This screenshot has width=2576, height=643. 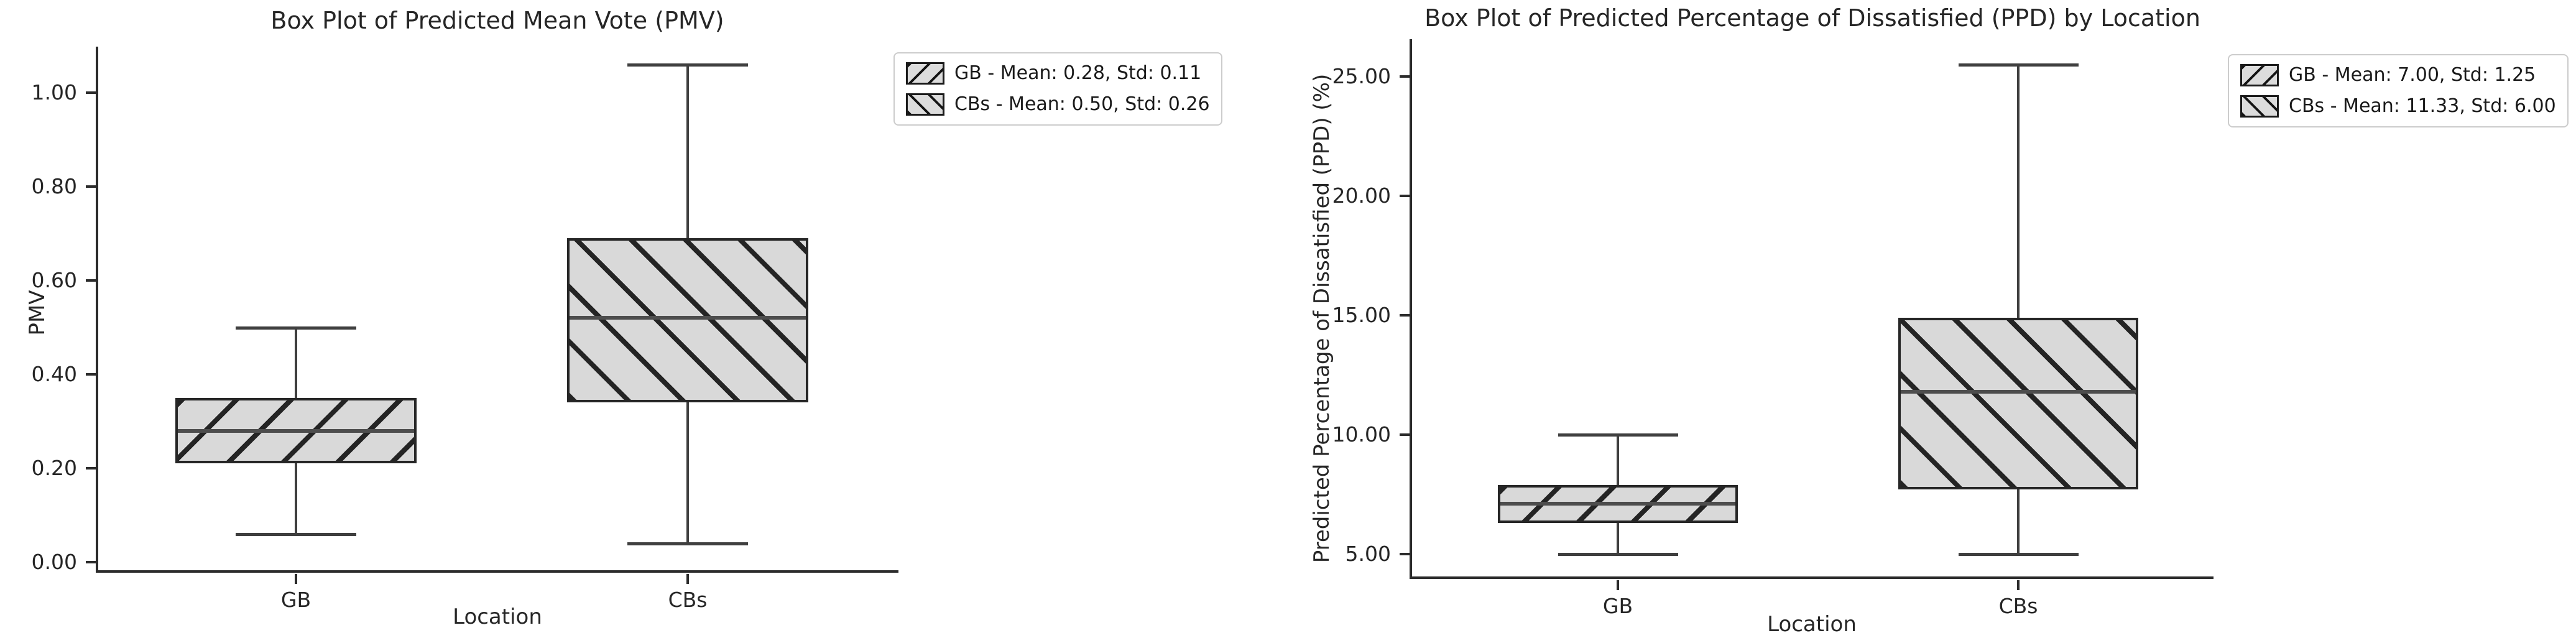 What do you see at coordinates (54, 562) in the screenshot?
I see `y-tick-label: 0.00` at bounding box center [54, 562].